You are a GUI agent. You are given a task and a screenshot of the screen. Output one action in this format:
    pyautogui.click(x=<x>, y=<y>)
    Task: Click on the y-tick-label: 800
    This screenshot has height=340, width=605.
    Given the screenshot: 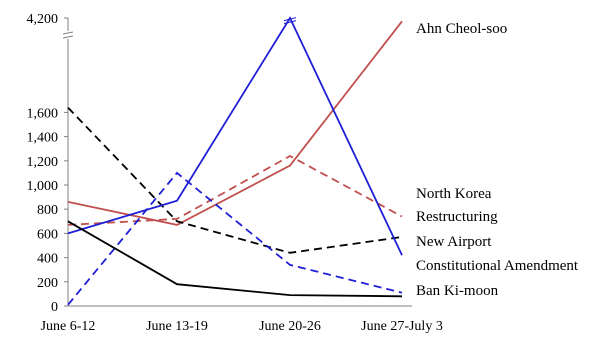 What is the action you would take?
    pyautogui.click(x=47, y=210)
    